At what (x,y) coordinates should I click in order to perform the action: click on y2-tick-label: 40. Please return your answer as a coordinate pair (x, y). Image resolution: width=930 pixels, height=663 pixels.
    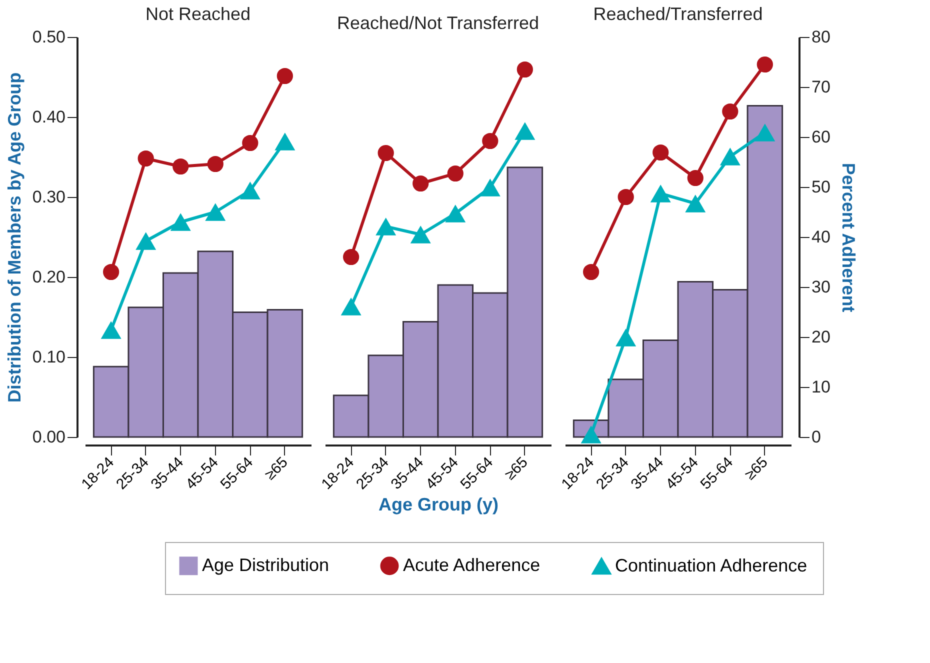
    Looking at the image, I should click on (821, 237).